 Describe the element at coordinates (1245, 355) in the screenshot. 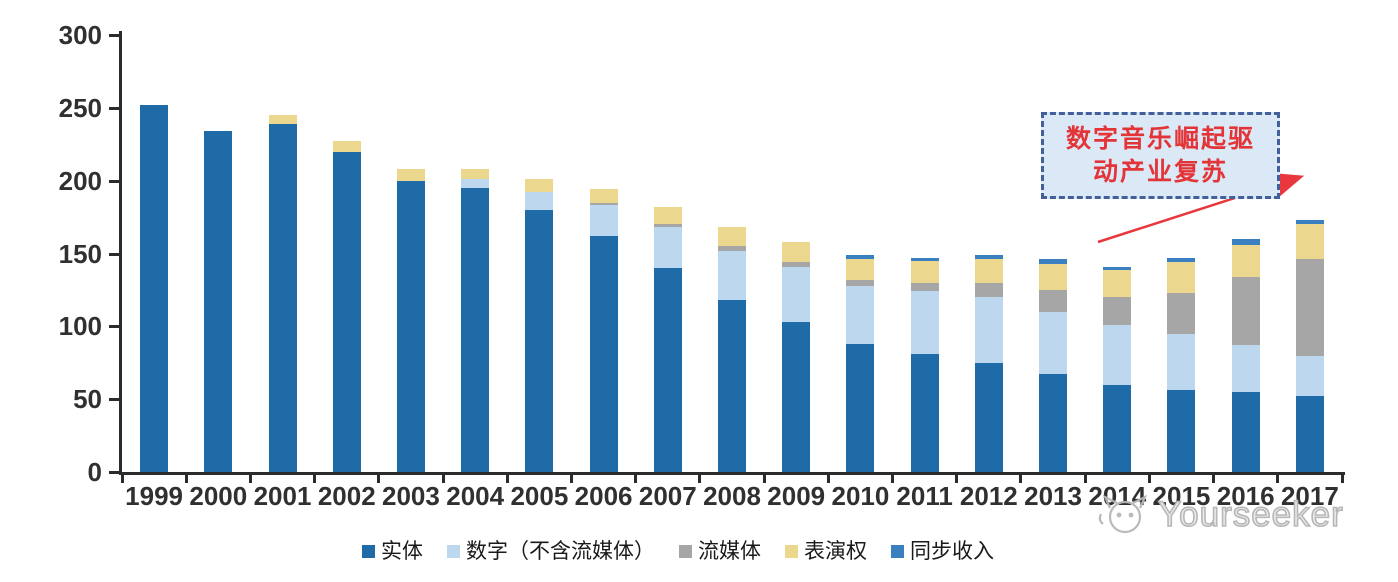

I see `bar-2016` at that location.